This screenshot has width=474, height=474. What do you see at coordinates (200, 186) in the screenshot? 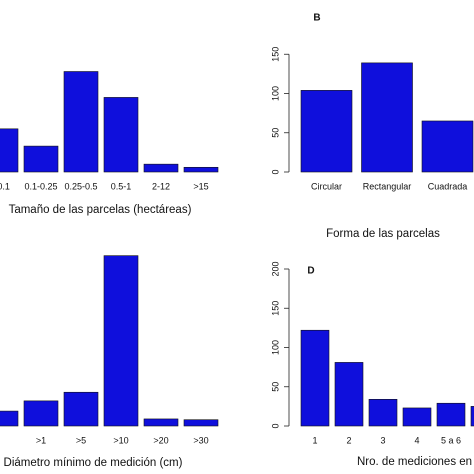
I see `x-tick-label: >15` at bounding box center [200, 186].